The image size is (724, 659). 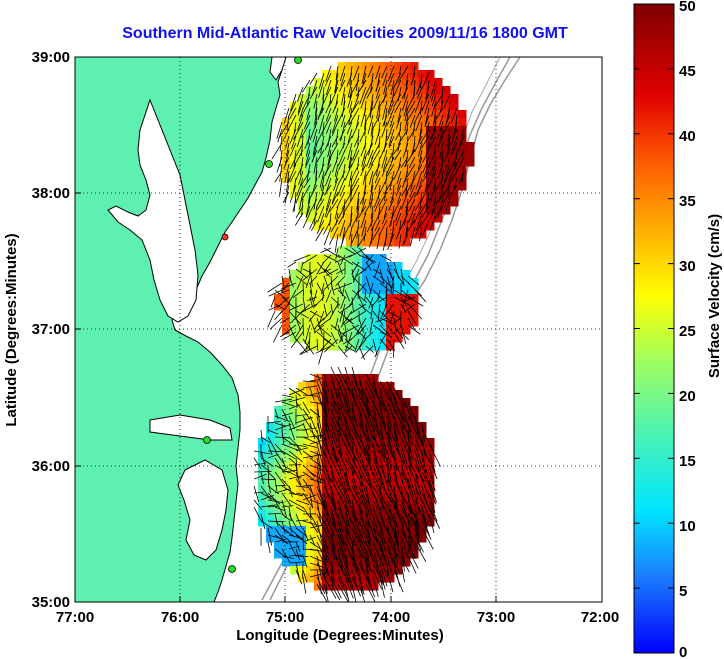 What do you see at coordinates (391, 617) in the screenshot?
I see `x-tick-label: 74:00` at bounding box center [391, 617].